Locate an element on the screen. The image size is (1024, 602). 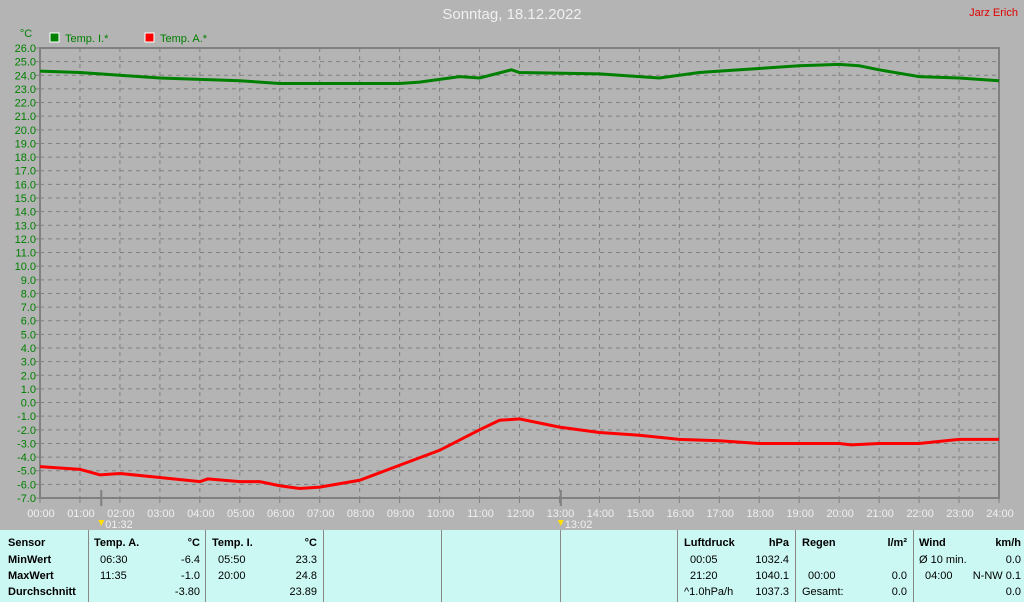
y-tick-label: 4.0 is located at coordinates (28, 349).